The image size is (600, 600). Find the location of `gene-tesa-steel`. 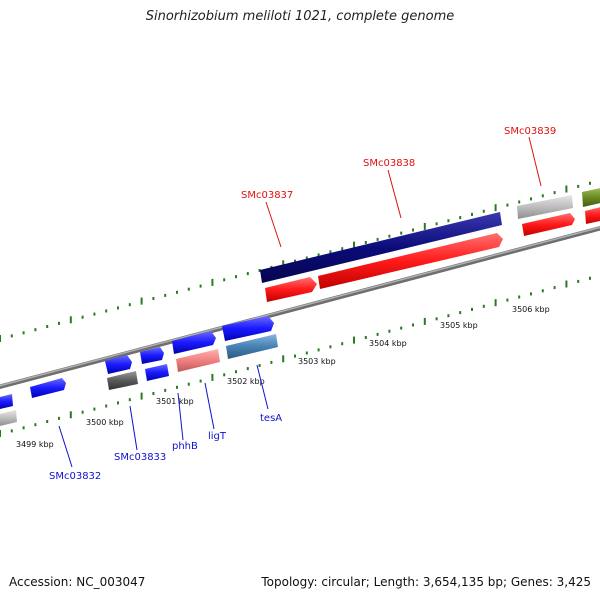

gene-tesa-steel is located at coordinates (252, 346).